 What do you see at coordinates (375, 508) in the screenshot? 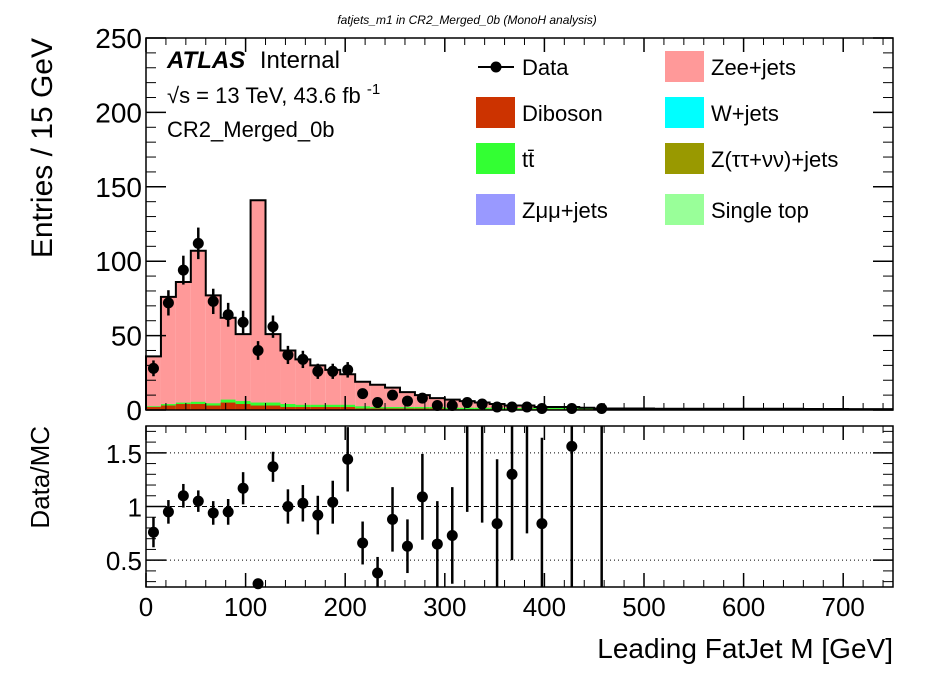
I see `ratio-points` at bounding box center [375, 508].